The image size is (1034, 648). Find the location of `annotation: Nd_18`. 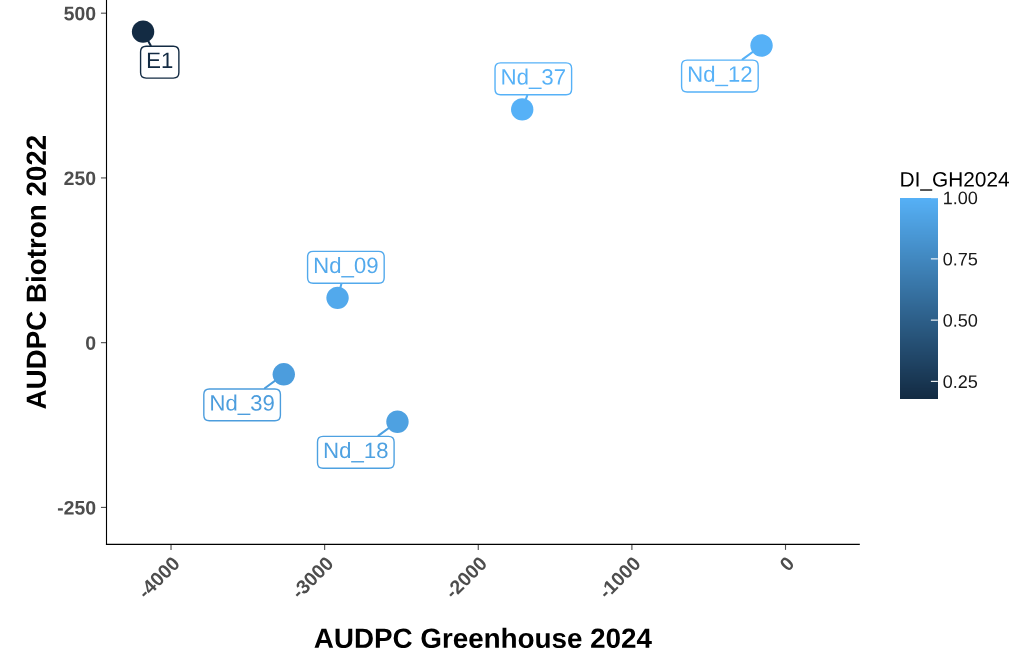

annotation: Nd_18 is located at coordinates (356, 452).